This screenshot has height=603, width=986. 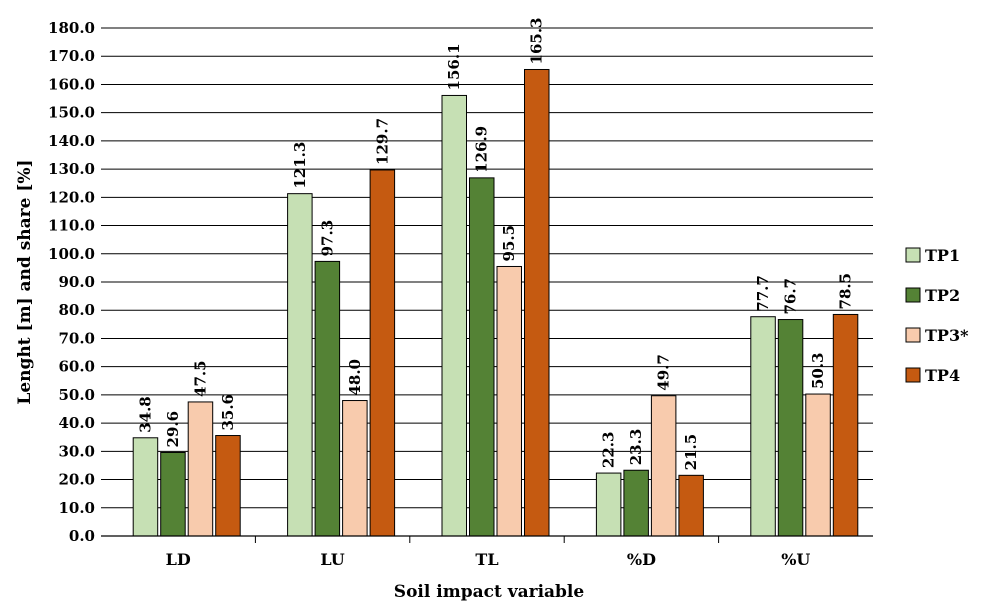 What do you see at coordinates (76, 480) in the screenshot?
I see `y-tick-label: 20.0` at bounding box center [76, 480].